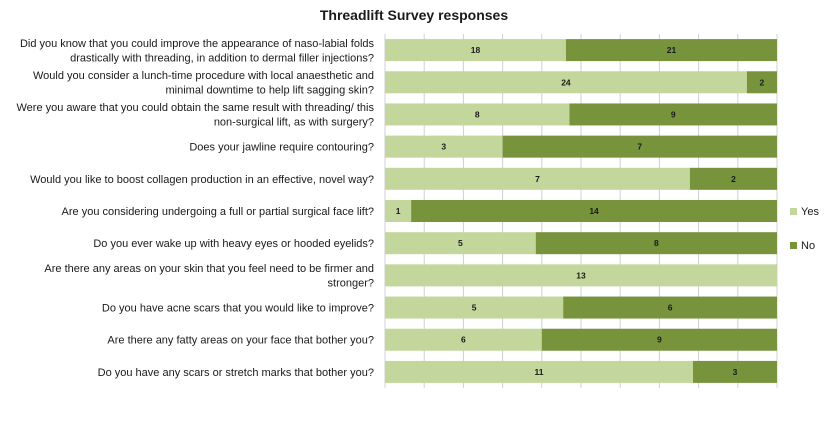 This screenshot has height=421, width=828. I want to click on data-label-yes: 6, so click(463, 340).